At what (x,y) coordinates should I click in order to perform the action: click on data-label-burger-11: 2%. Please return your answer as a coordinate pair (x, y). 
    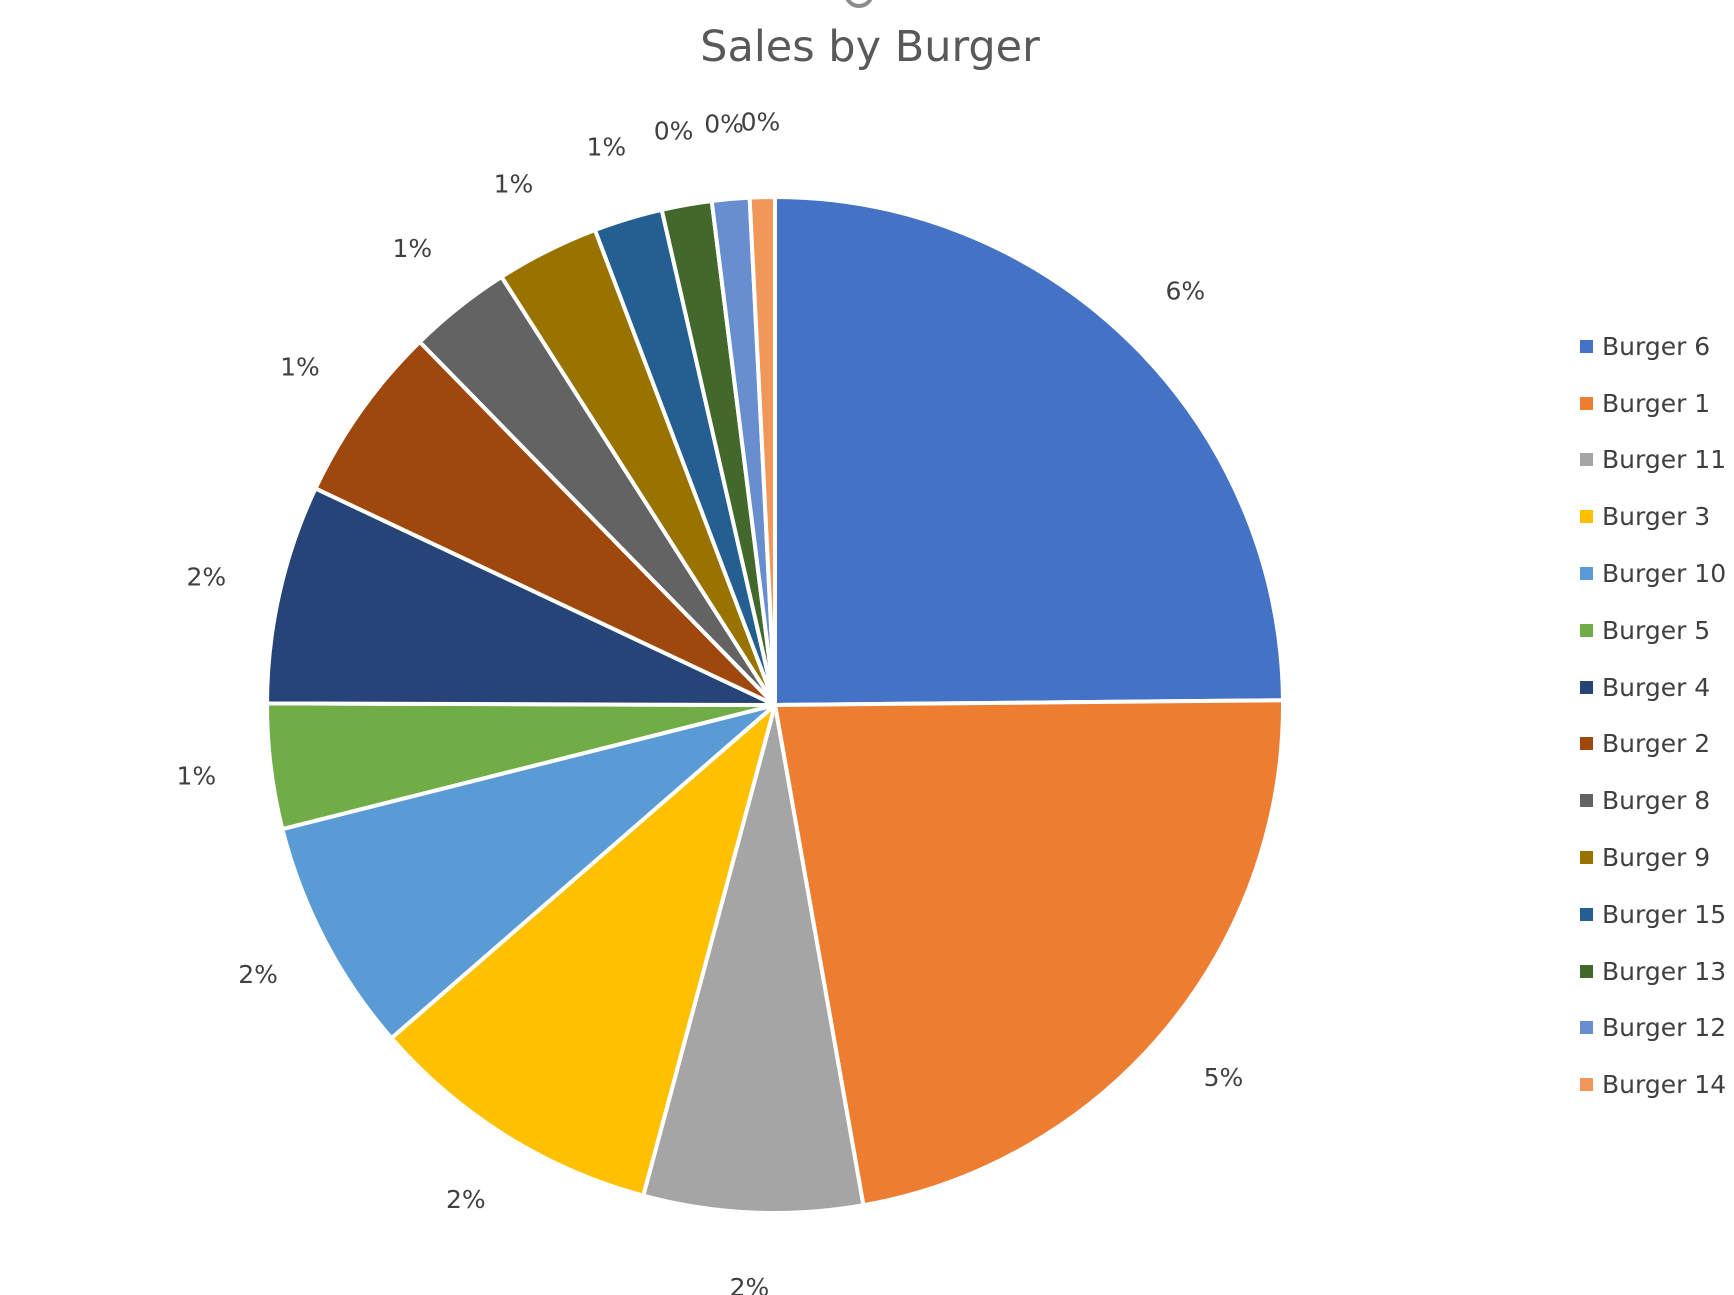
    Looking at the image, I should click on (750, 1284).